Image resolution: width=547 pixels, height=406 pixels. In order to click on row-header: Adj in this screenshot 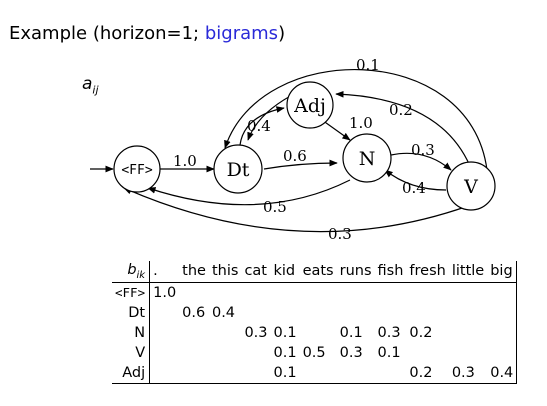, I will do `click(131, 373)`.